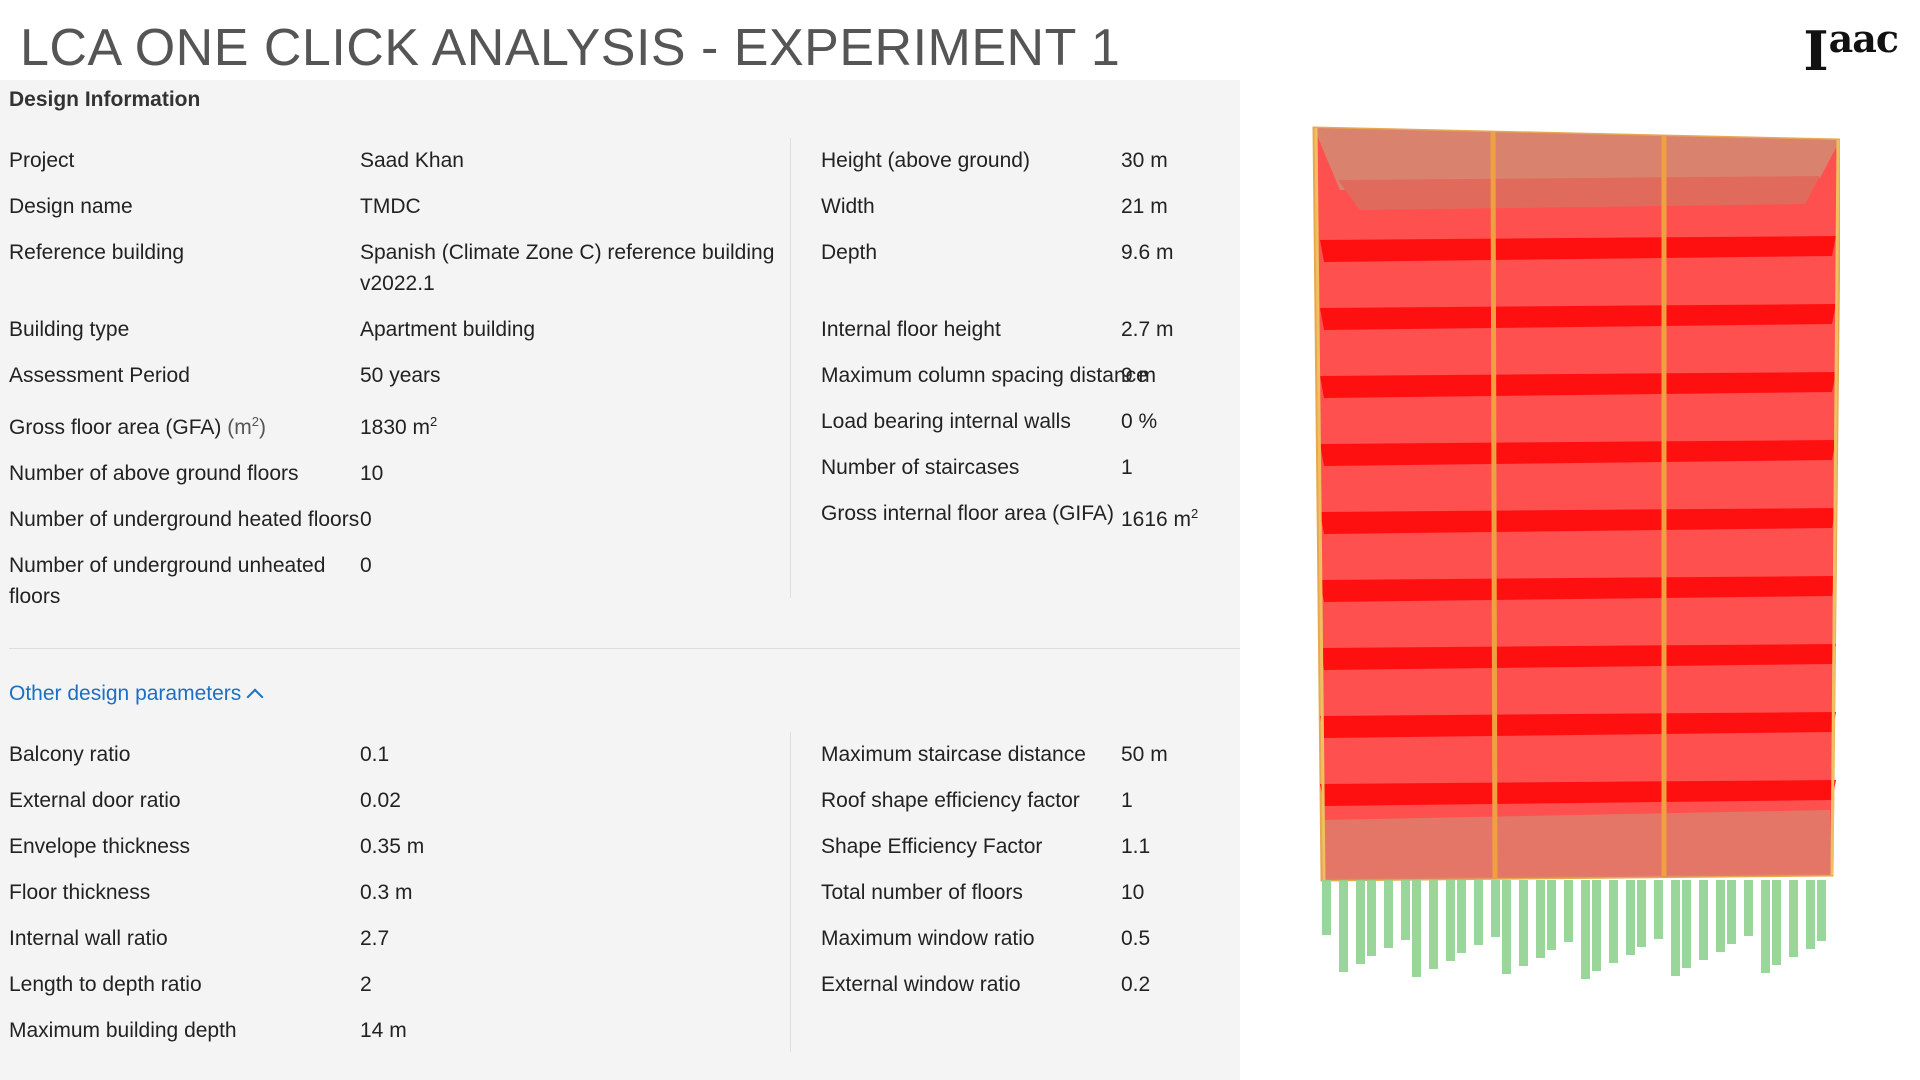  I want to click on param-row: Roof shape efficiency factor 1, so click(1016, 801).